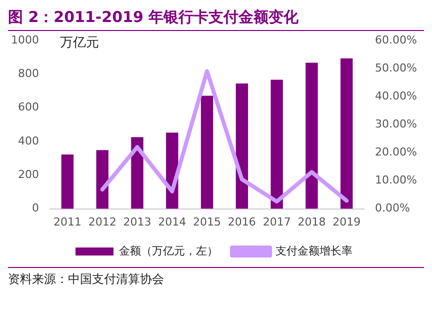 The height and width of the screenshot is (320, 432). Describe the element at coordinates (396, 67) in the screenshot. I see `y2-tick-label: 50.00%` at that location.